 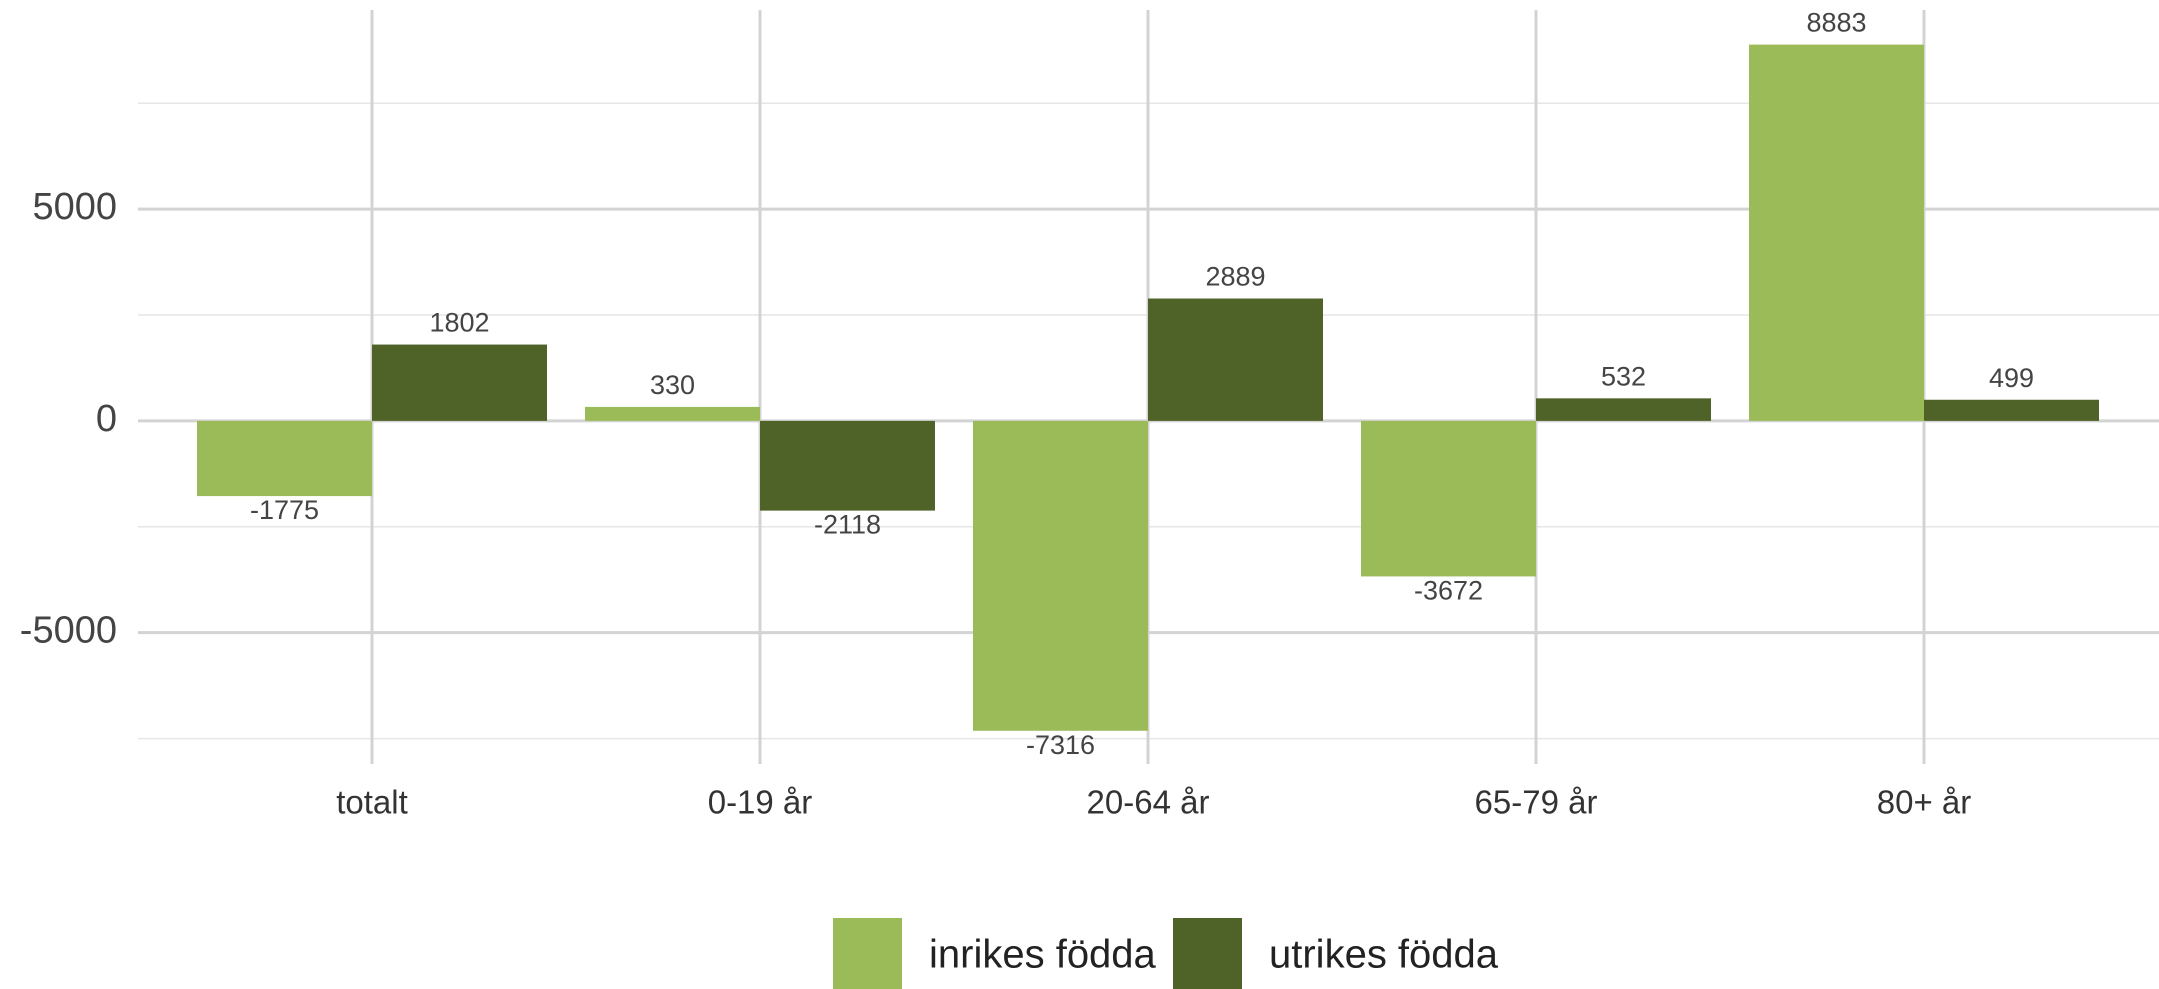 What do you see at coordinates (1235, 277) in the screenshot?
I see `value-label: 2889` at bounding box center [1235, 277].